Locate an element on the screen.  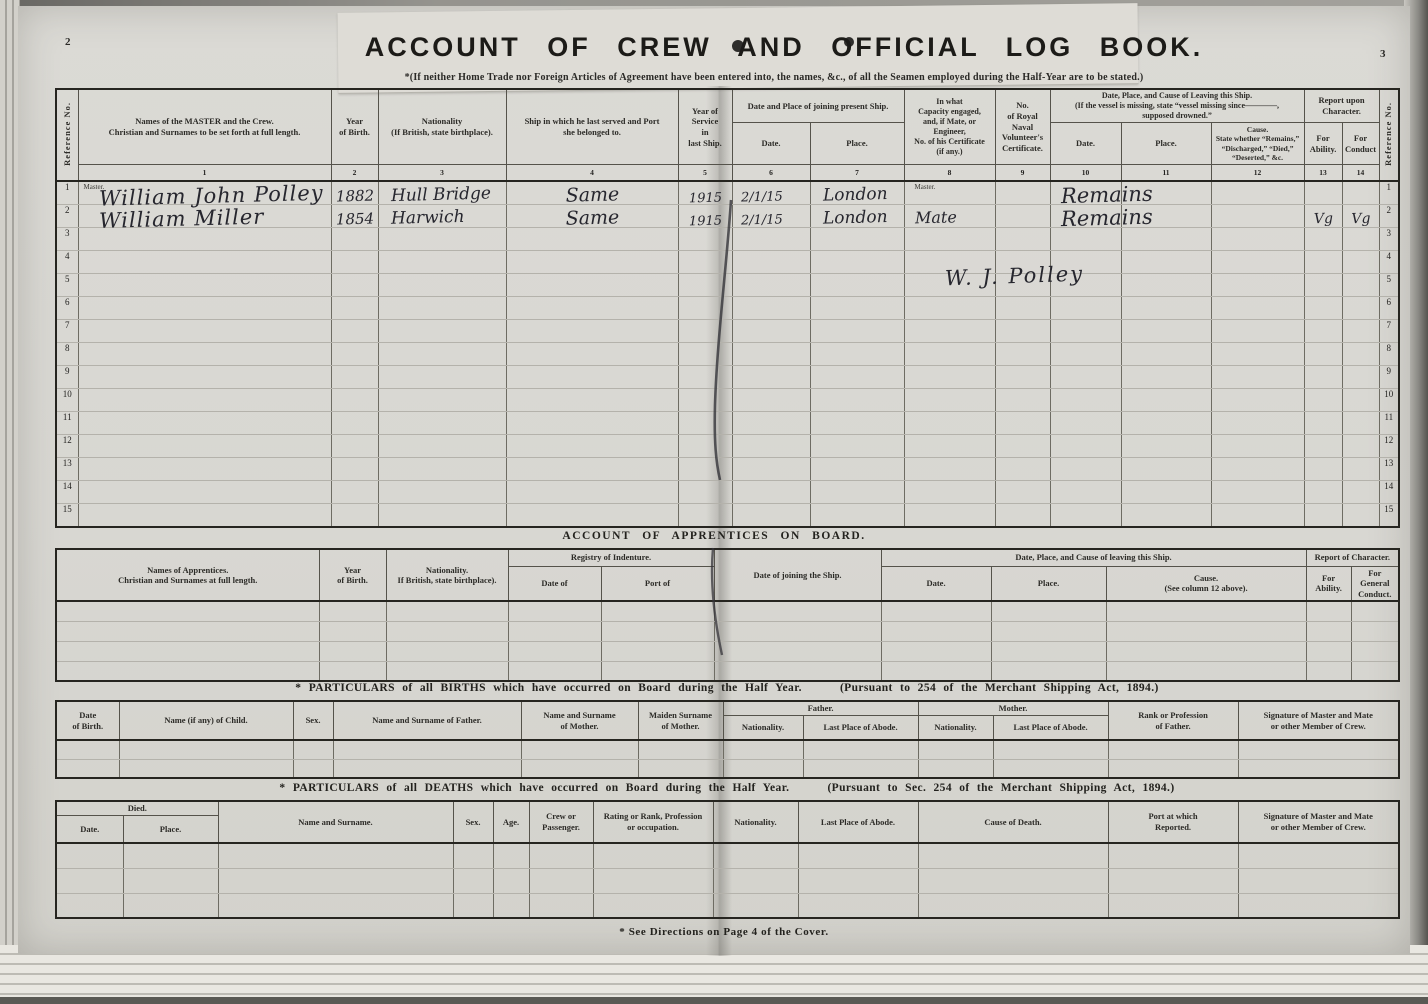
last-ship-cell: Same is located at coordinates (592, 194).